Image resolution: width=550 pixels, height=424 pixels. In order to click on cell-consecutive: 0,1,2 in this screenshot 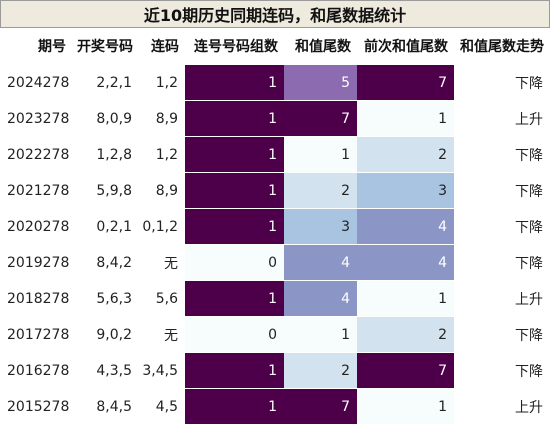, I will do `click(162, 227)`.